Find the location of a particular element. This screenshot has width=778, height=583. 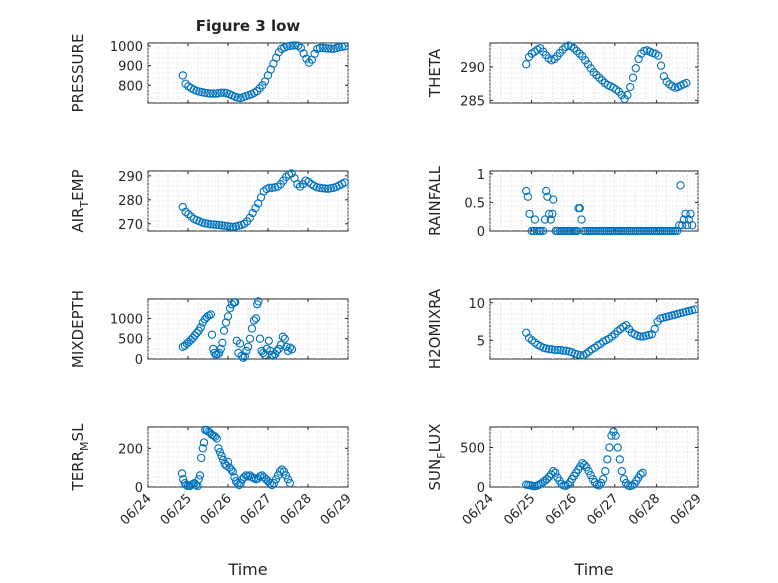

x-tick-label: 06/24 is located at coordinates (478, 509).